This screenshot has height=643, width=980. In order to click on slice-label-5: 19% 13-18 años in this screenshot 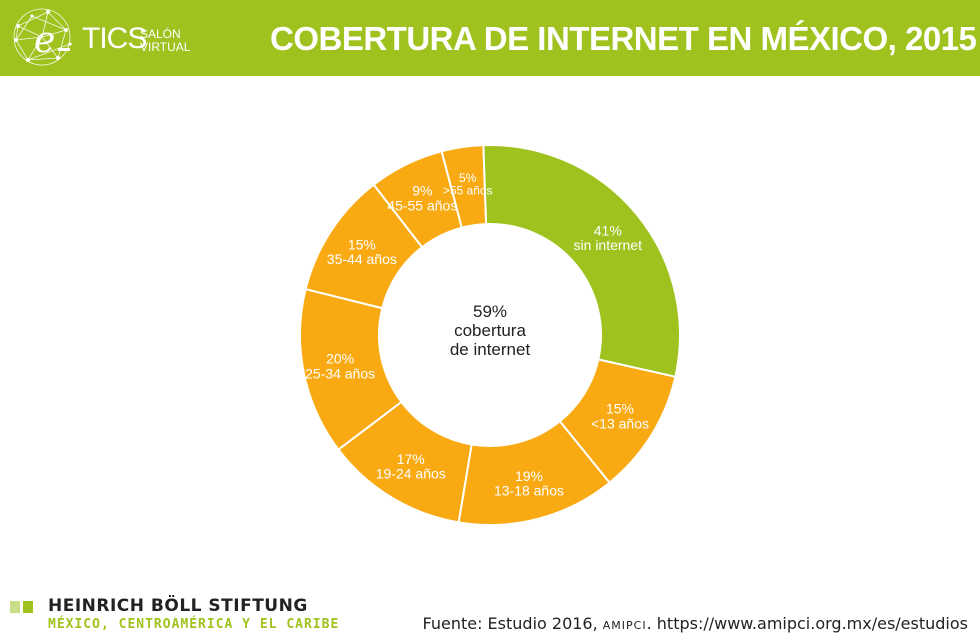, I will do `click(529, 483)`.